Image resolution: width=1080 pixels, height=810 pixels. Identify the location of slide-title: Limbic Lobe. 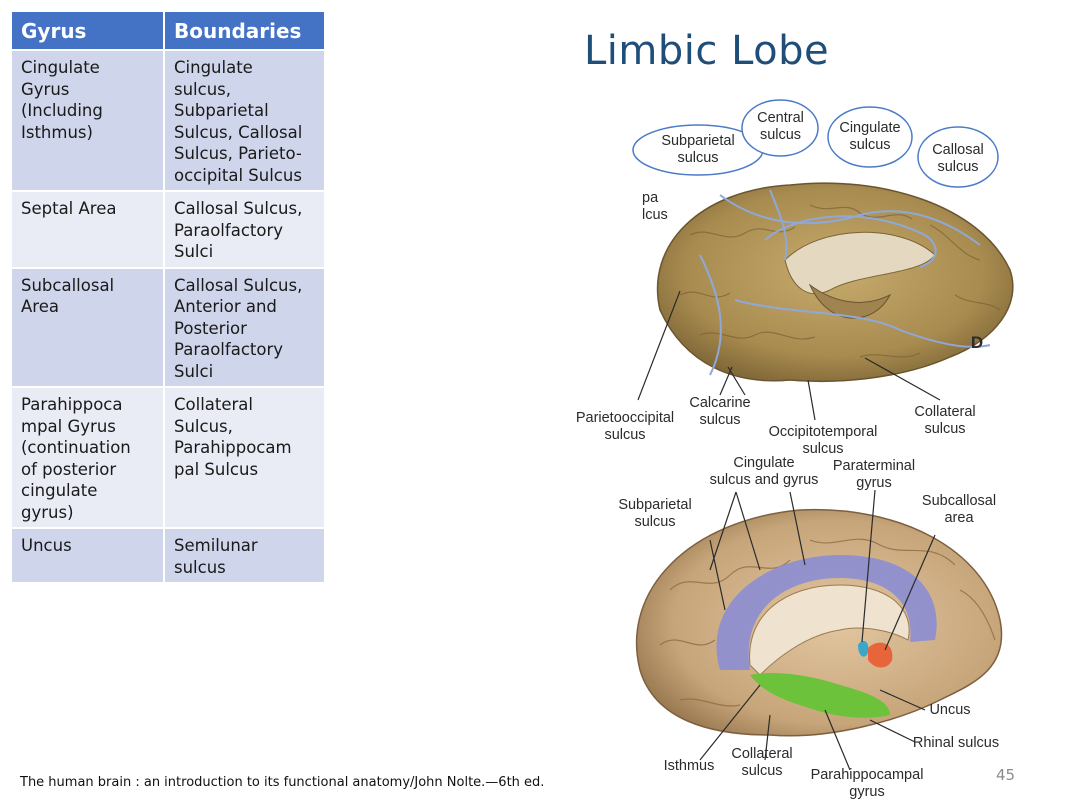
(707, 51).